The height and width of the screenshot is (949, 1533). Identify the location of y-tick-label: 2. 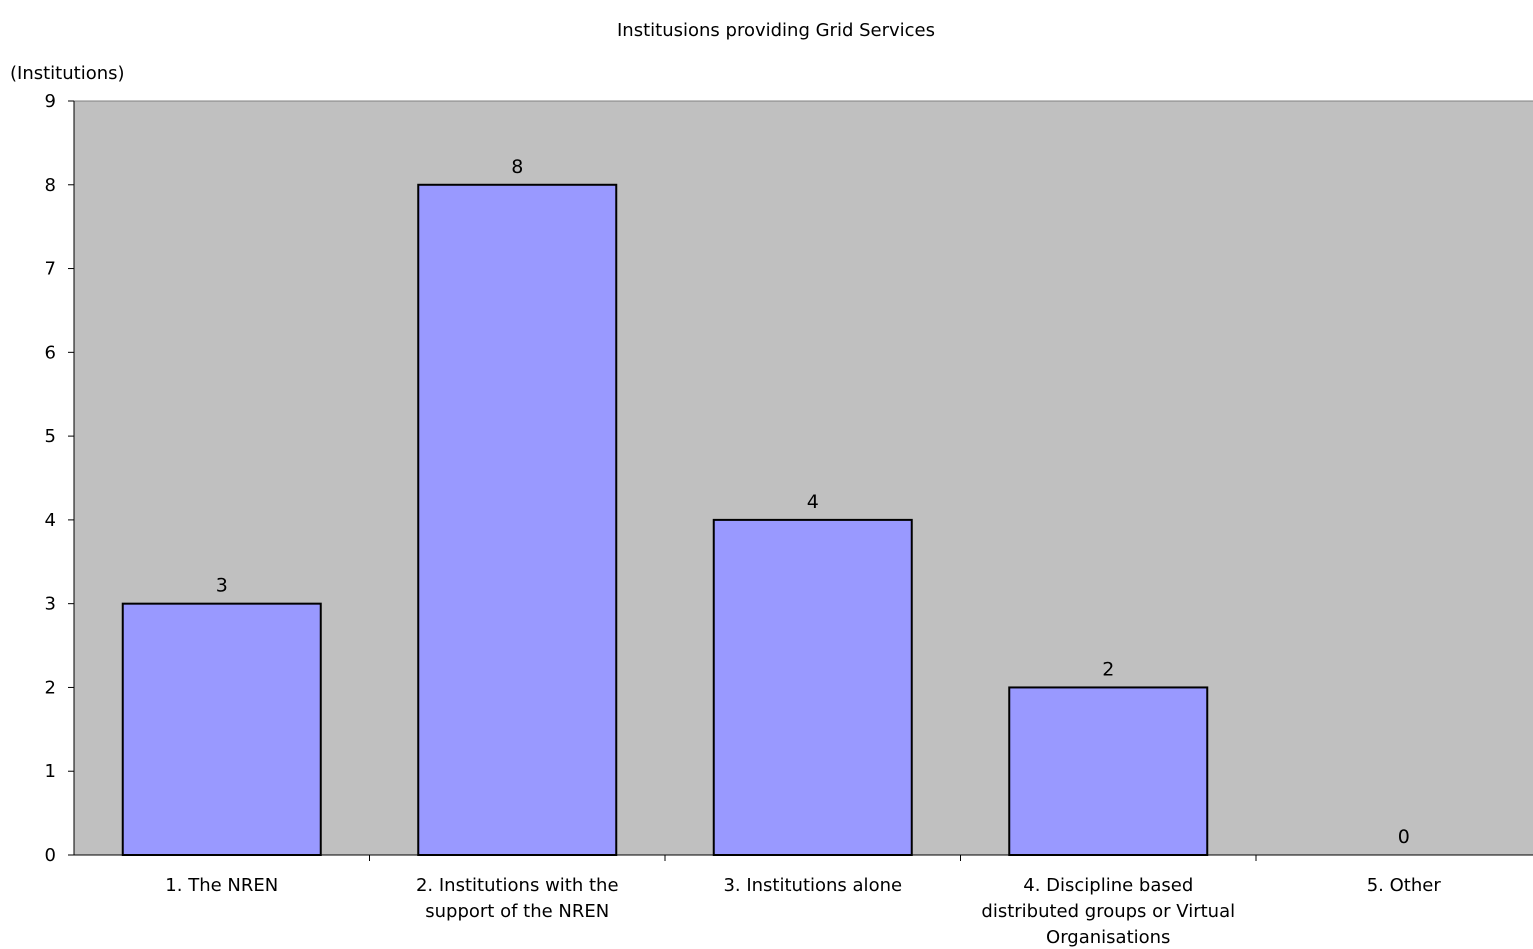
(50, 687).